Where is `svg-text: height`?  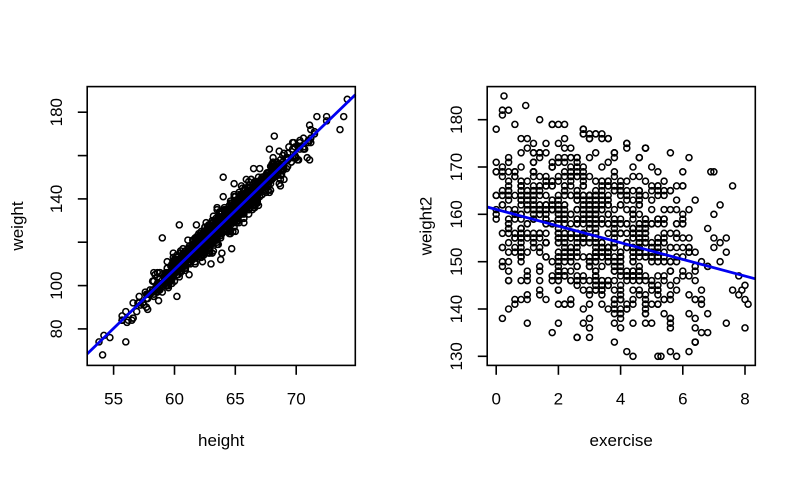
svg-text: height is located at coordinates (221, 440).